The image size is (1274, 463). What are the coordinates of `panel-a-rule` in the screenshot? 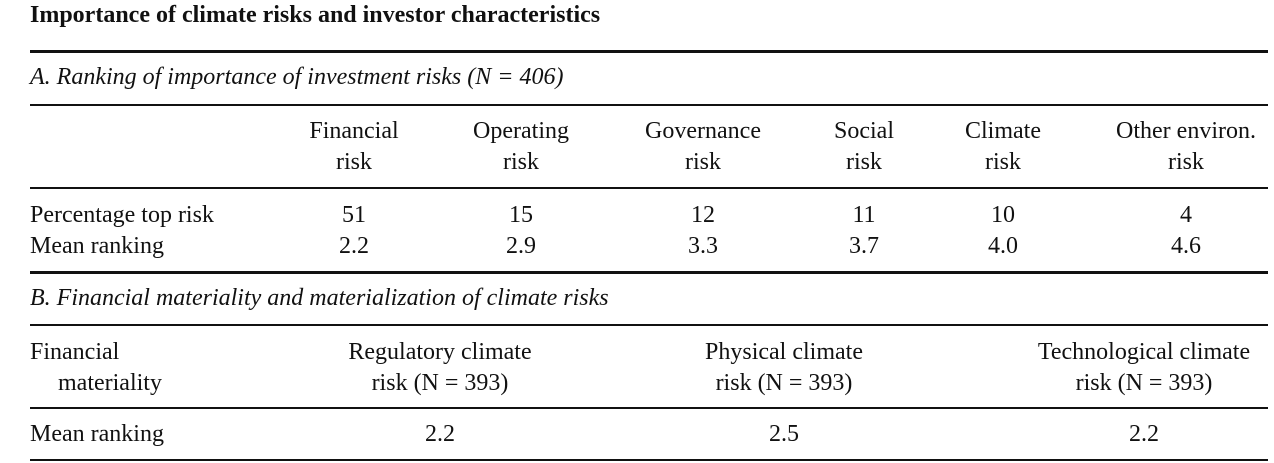 It's located at (649, 105).